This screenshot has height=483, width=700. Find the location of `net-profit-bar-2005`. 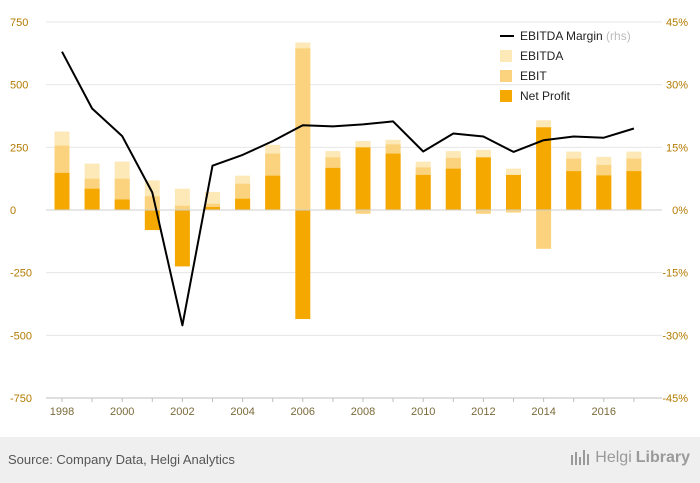

net-profit-bar-2005 is located at coordinates (273, 192).